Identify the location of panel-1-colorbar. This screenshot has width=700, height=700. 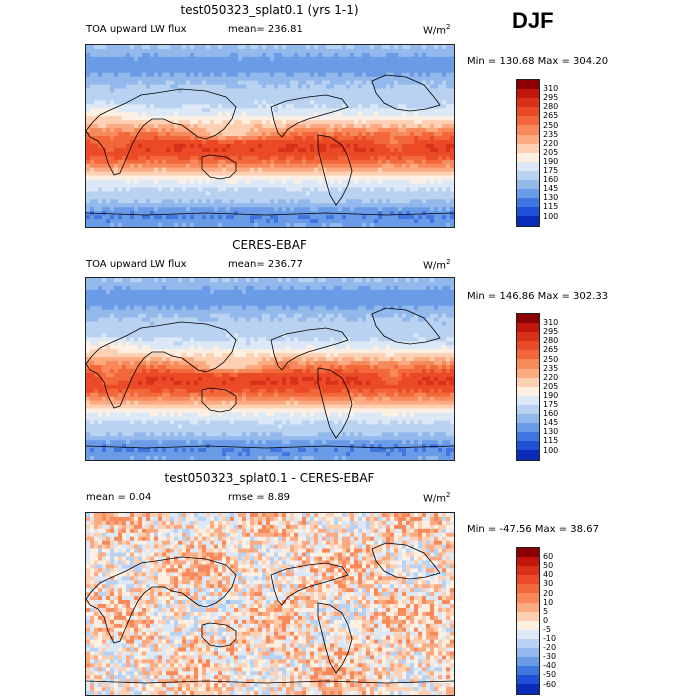
(528, 153).